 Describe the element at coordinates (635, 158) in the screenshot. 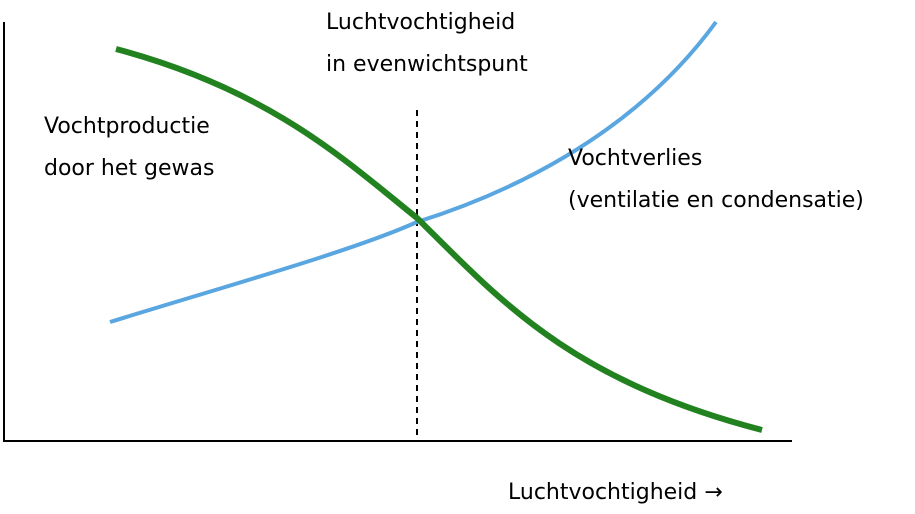

I see `loss-label-line-1: Vochtverlies` at that location.